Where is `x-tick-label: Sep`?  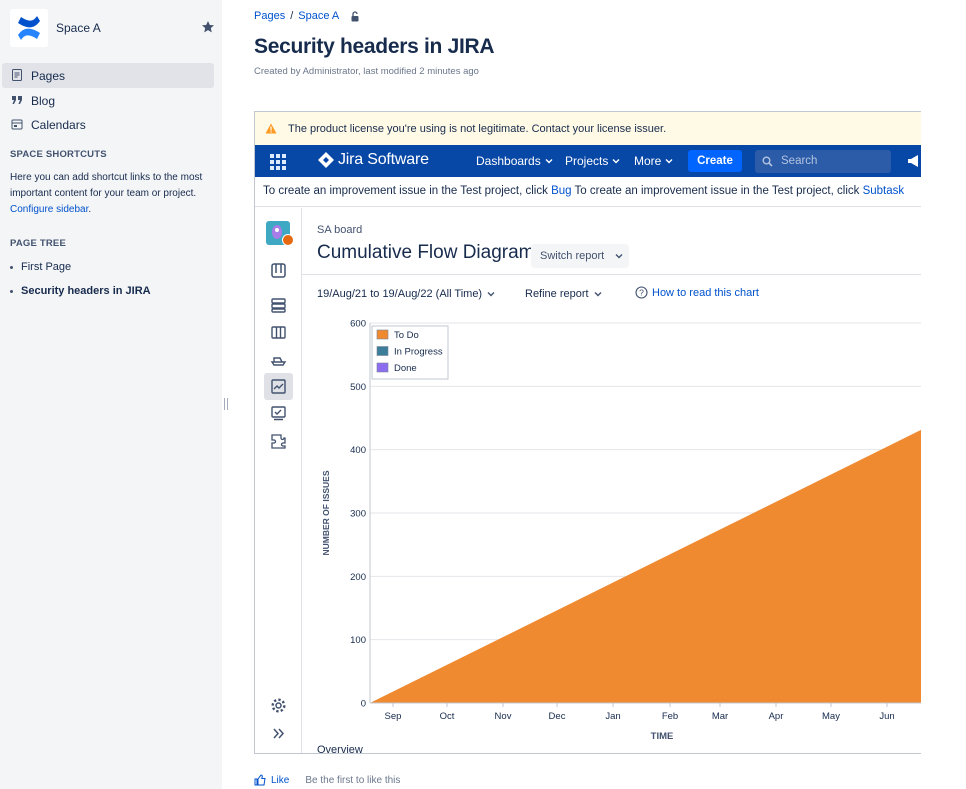 x-tick-label: Sep is located at coordinates (393, 716).